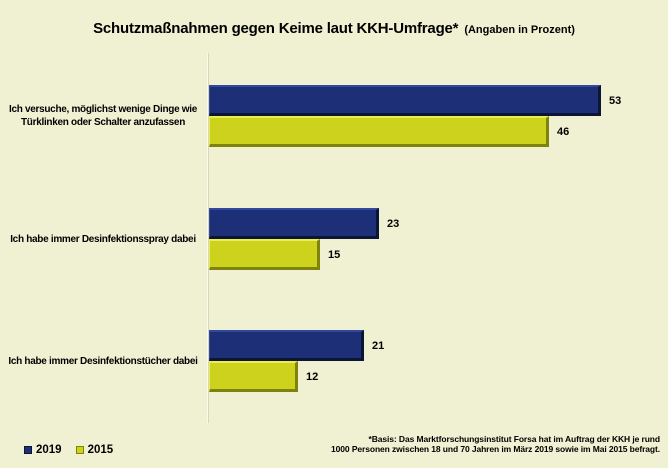 Image resolution: width=668 pixels, height=468 pixels. I want to click on bar-2015-group3, so click(253, 376).